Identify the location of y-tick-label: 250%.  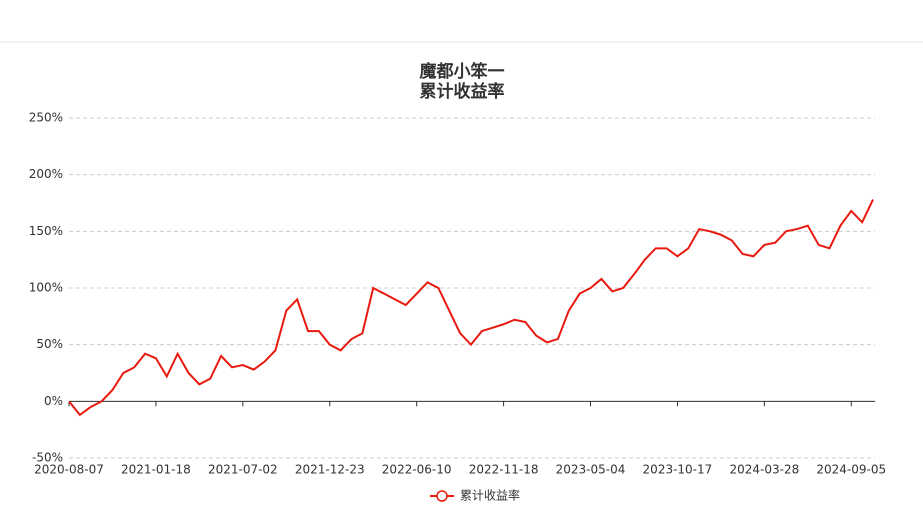
(46, 118).